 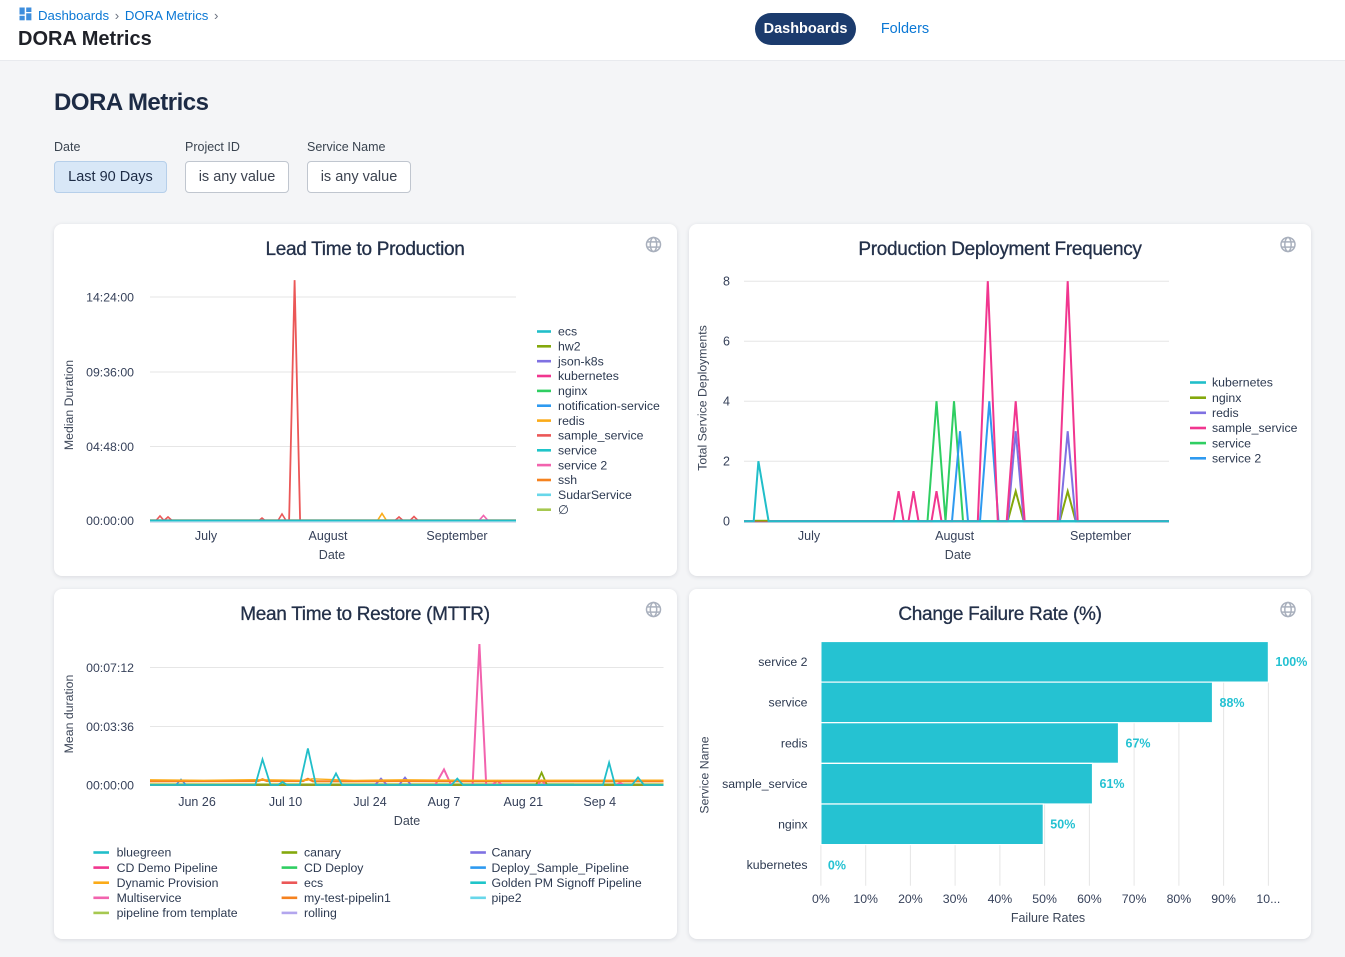 I want to click on svg-text: CD Deploy, so click(x=334, y=868).